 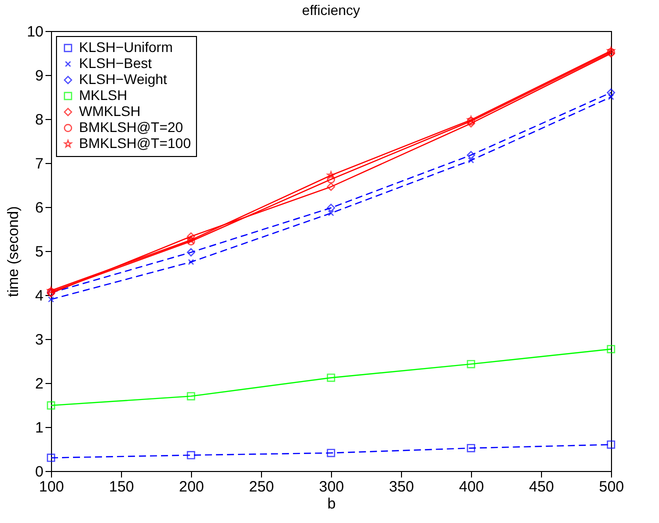 What do you see at coordinates (611, 487) in the screenshot?
I see `x-tick-label: 500` at bounding box center [611, 487].